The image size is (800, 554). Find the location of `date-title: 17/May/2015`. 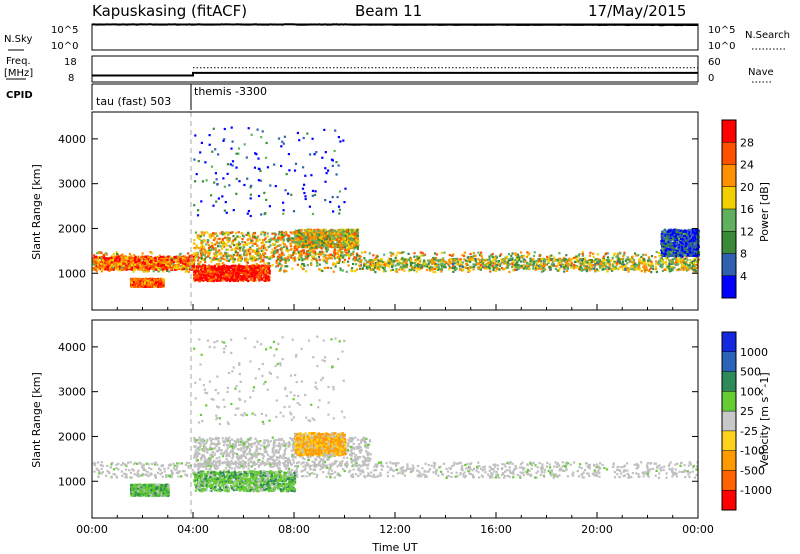

date-title: 17/May/2015 is located at coordinates (637, 11).